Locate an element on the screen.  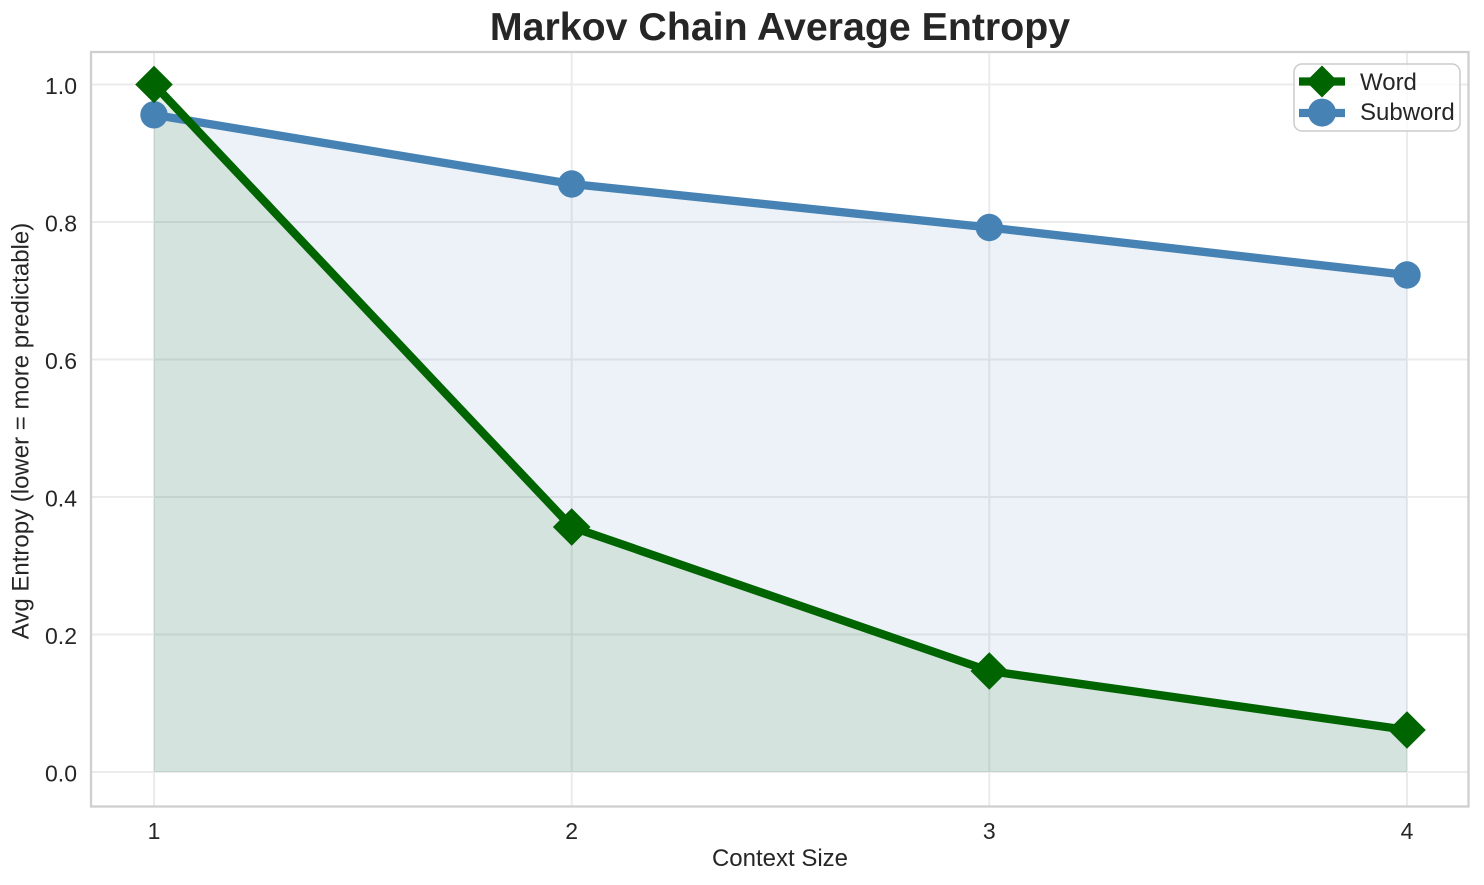
svg-text: 3 is located at coordinates (989, 831).